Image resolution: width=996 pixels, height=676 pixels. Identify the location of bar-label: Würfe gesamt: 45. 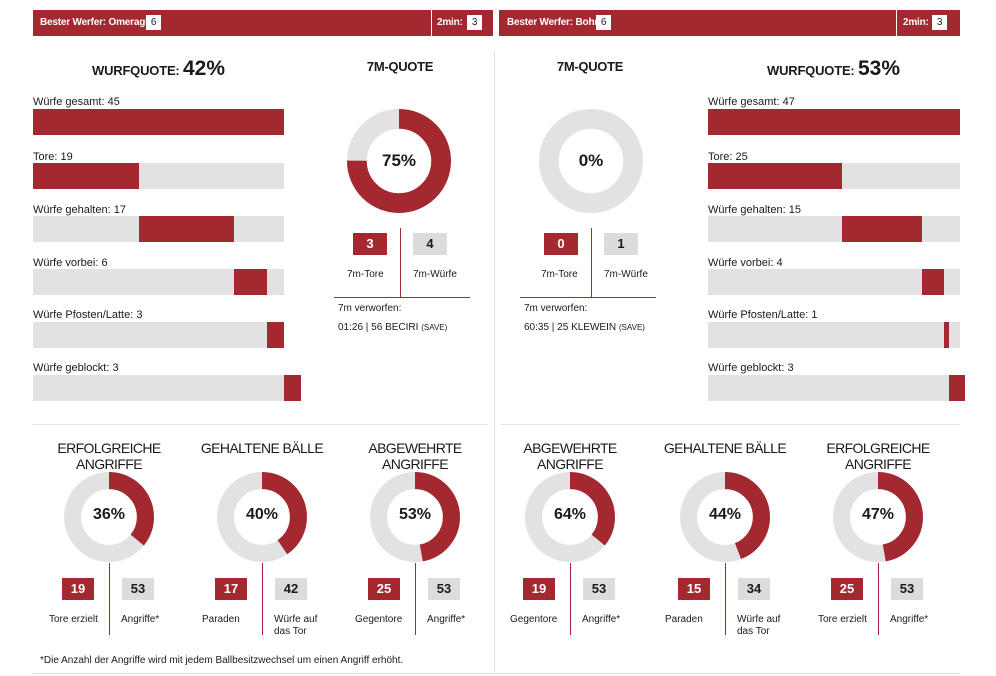
(76, 102).